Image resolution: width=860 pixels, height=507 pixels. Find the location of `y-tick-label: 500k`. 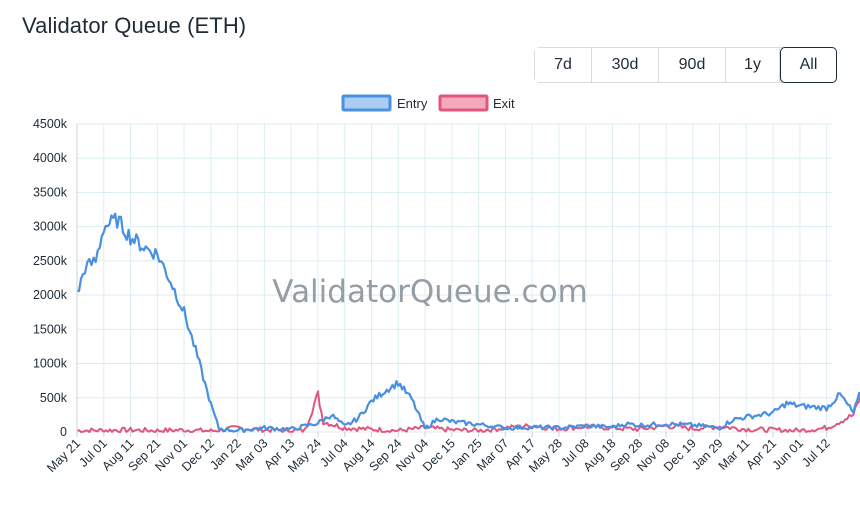

y-tick-label: 500k is located at coordinates (54, 398).